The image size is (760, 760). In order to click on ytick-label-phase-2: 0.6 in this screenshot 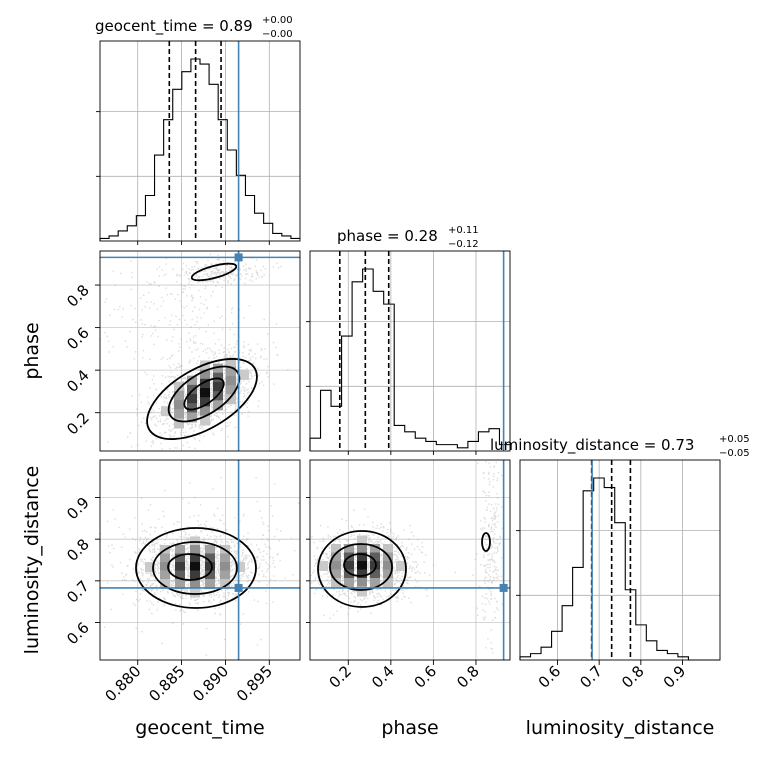, I will do `click(78, 339)`.